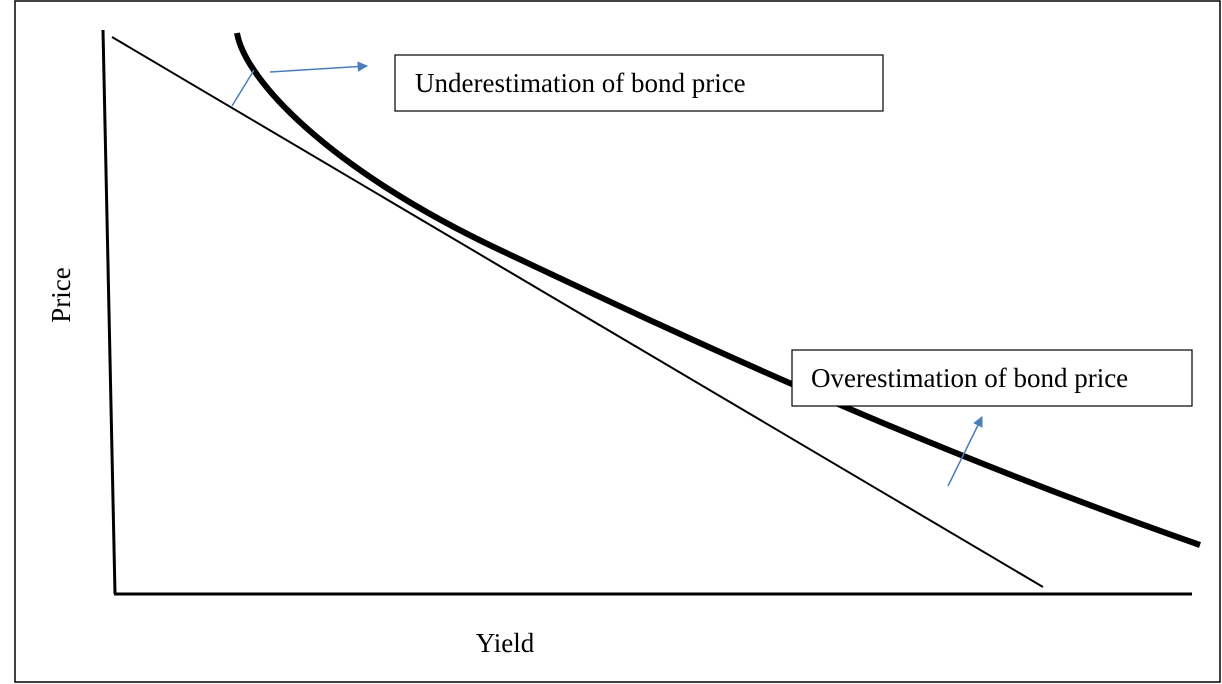 The height and width of the screenshot is (684, 1222). Describe the element at coordinates (505, 643) in the screenshot. I see `x-axis-label: Yield` at that location.